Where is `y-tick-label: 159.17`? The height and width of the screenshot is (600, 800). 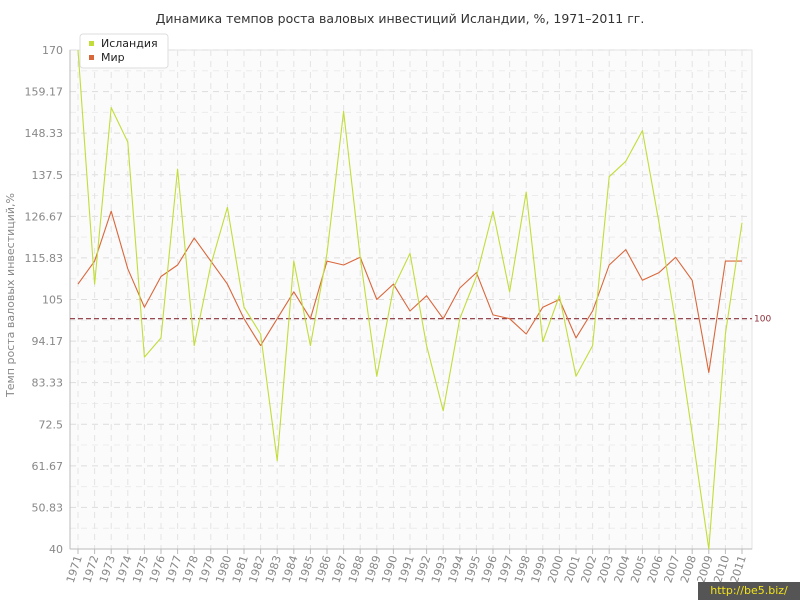 y-tick-label: 159.17 is located at coordinates (44, 92).